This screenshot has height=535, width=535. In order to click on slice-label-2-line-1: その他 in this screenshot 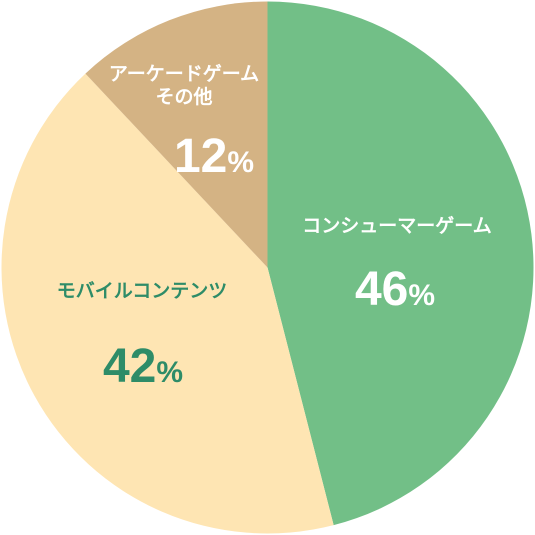, I will do `click(183, 96)`.